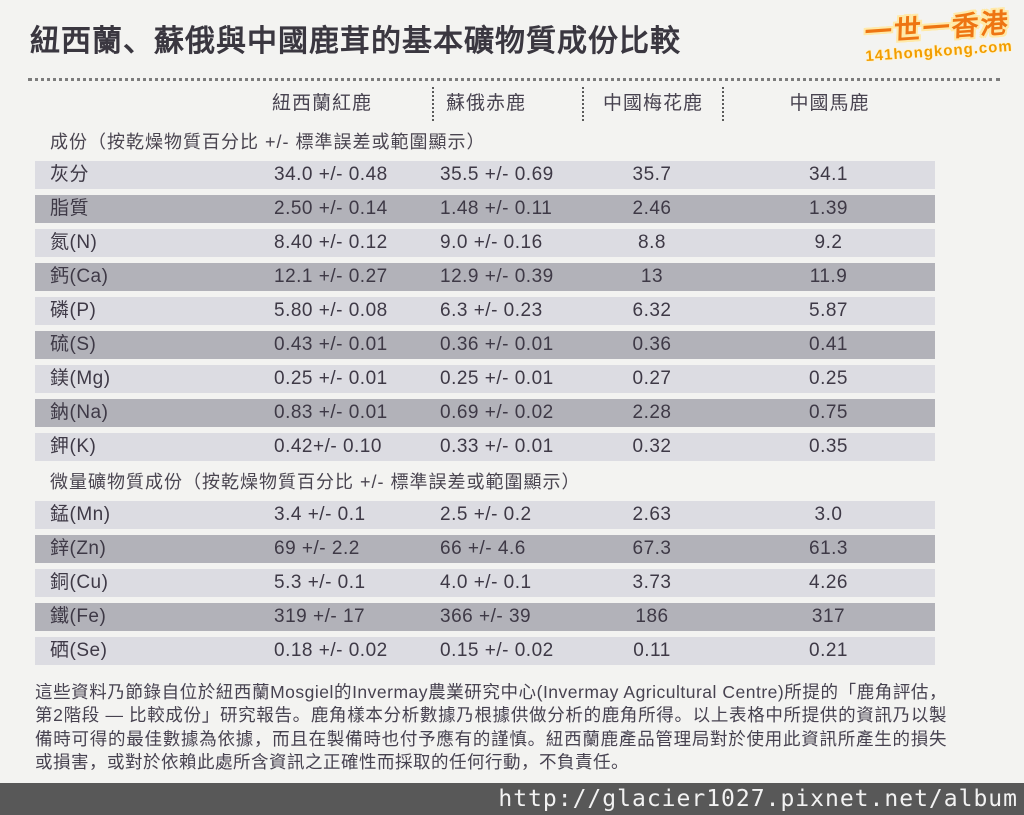  Describe the element at coordinates (331, 242) in the screenshot. I see `value-nz-red-deer: 8.40 +/- 0.12` at that location.